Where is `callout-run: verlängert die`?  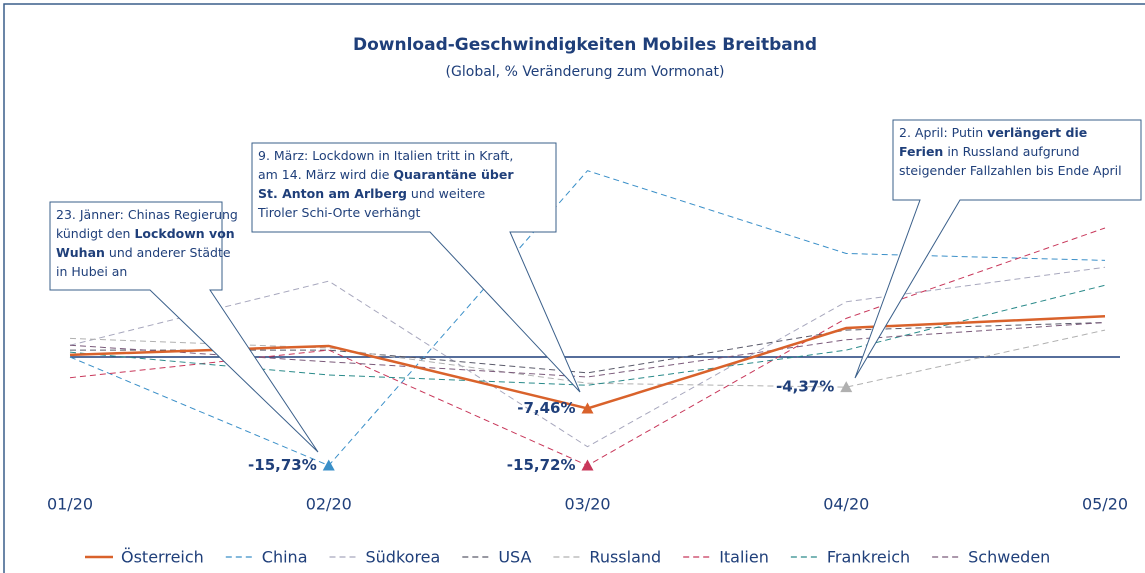 callout-run: verlängert die is located at coordinates (1037, 132).